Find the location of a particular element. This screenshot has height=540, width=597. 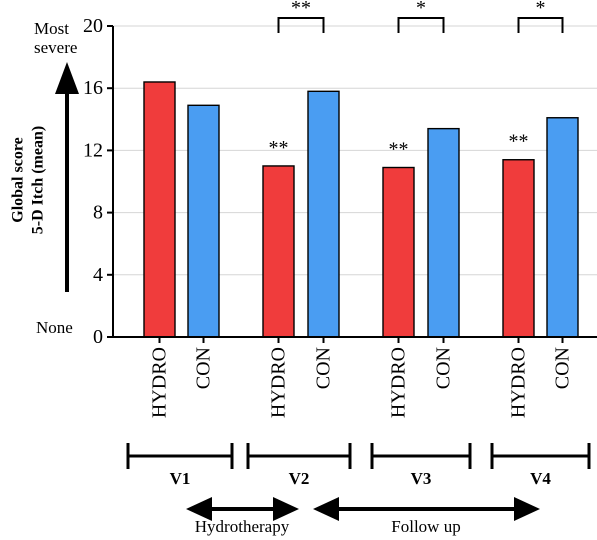

y-tick-label-12: 12 is located at coordinates (93, 150).